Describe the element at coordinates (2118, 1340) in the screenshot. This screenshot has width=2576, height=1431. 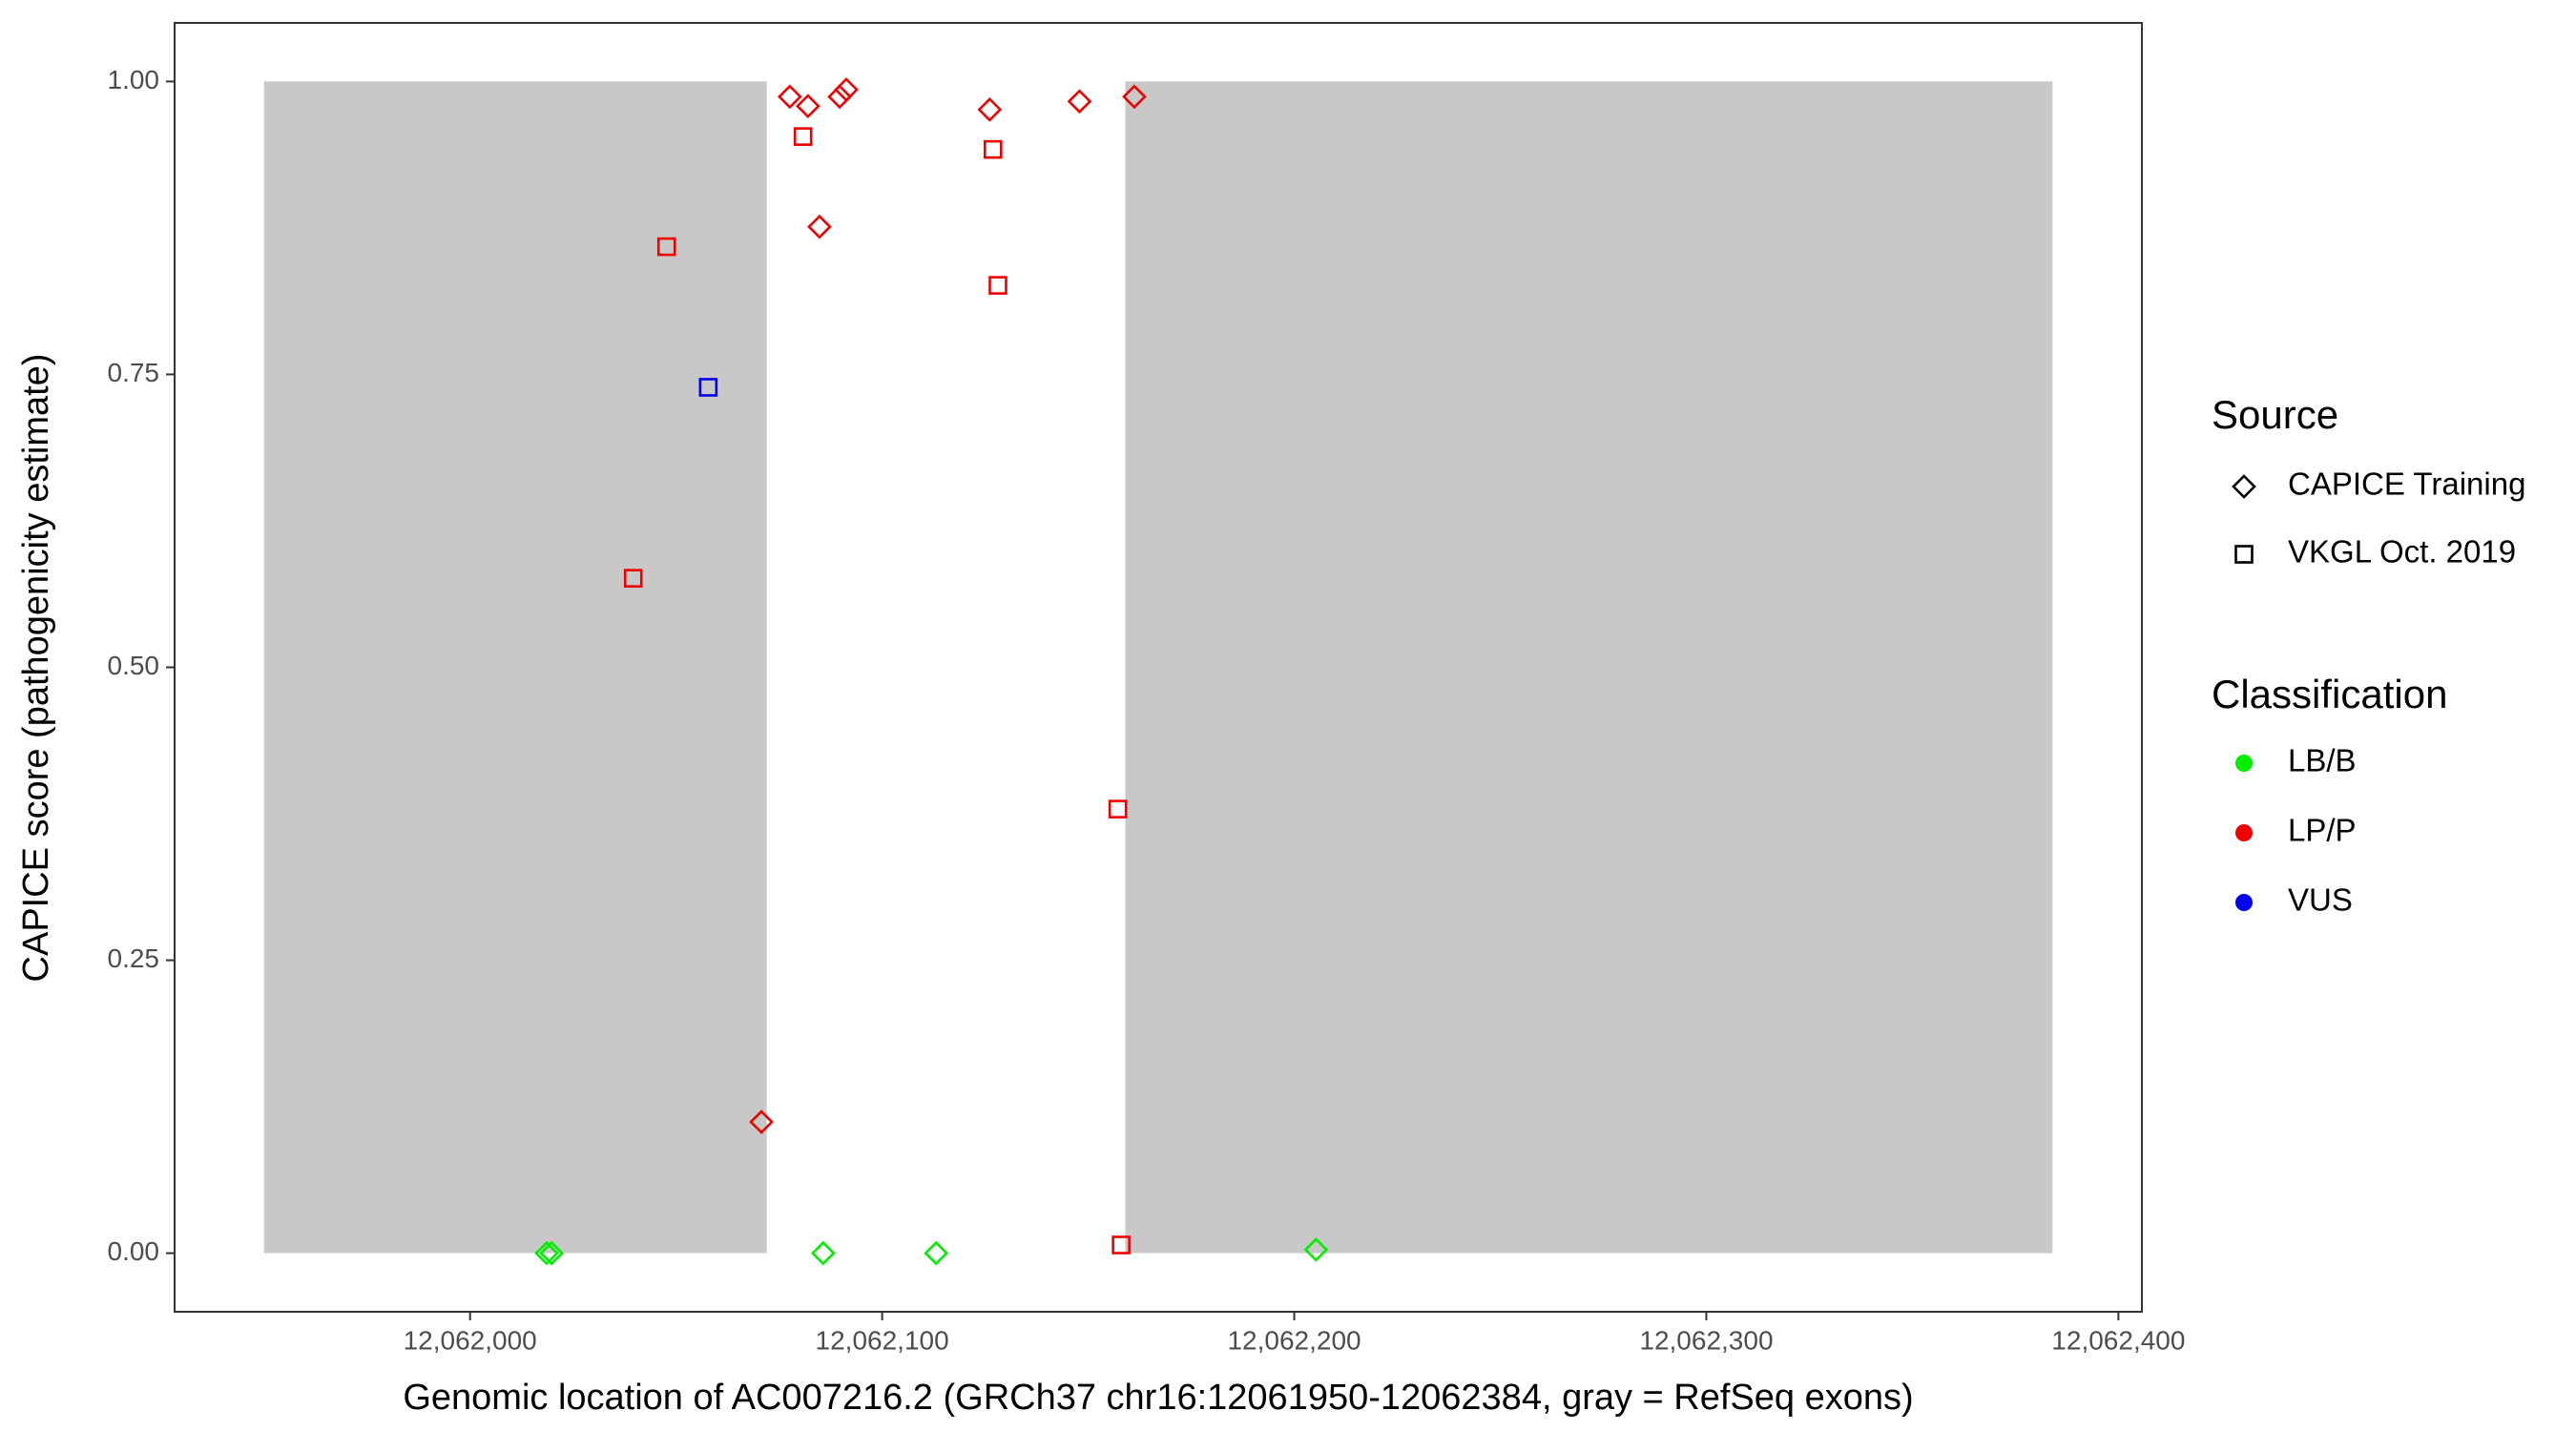
I see `x-tick-label: 12,062,400` at that location.